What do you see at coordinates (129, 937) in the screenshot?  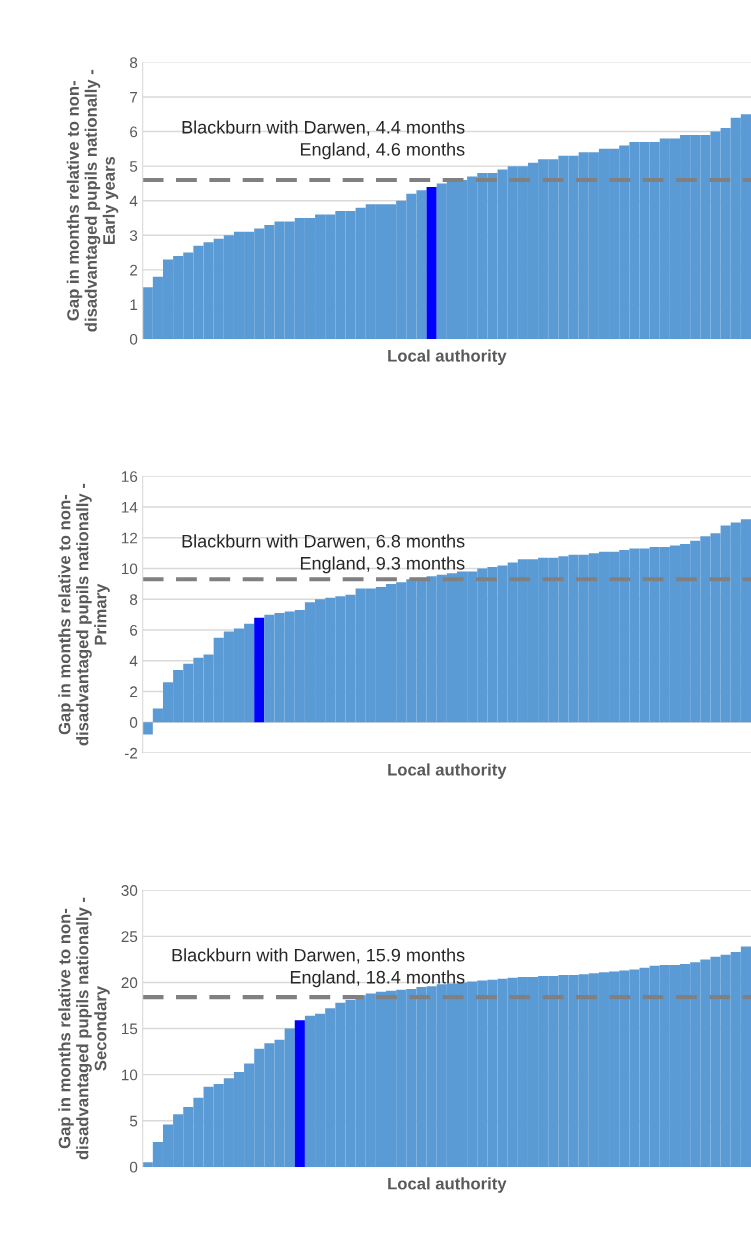 I see `y-tick-label: 25` at bounding box center [129, 937].